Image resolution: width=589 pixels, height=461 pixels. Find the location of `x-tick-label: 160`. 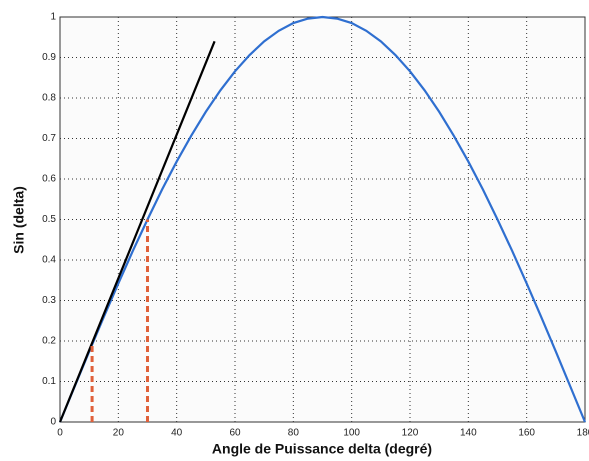

x-tick-label: 160 is located at coordinates (526, 433).